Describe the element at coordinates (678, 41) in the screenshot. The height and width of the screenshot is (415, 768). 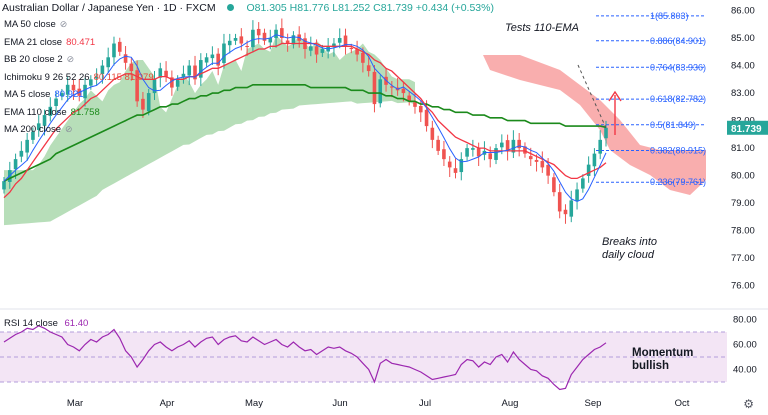
I see `fib-label-0.886: 0.886(84.901)` at that location.